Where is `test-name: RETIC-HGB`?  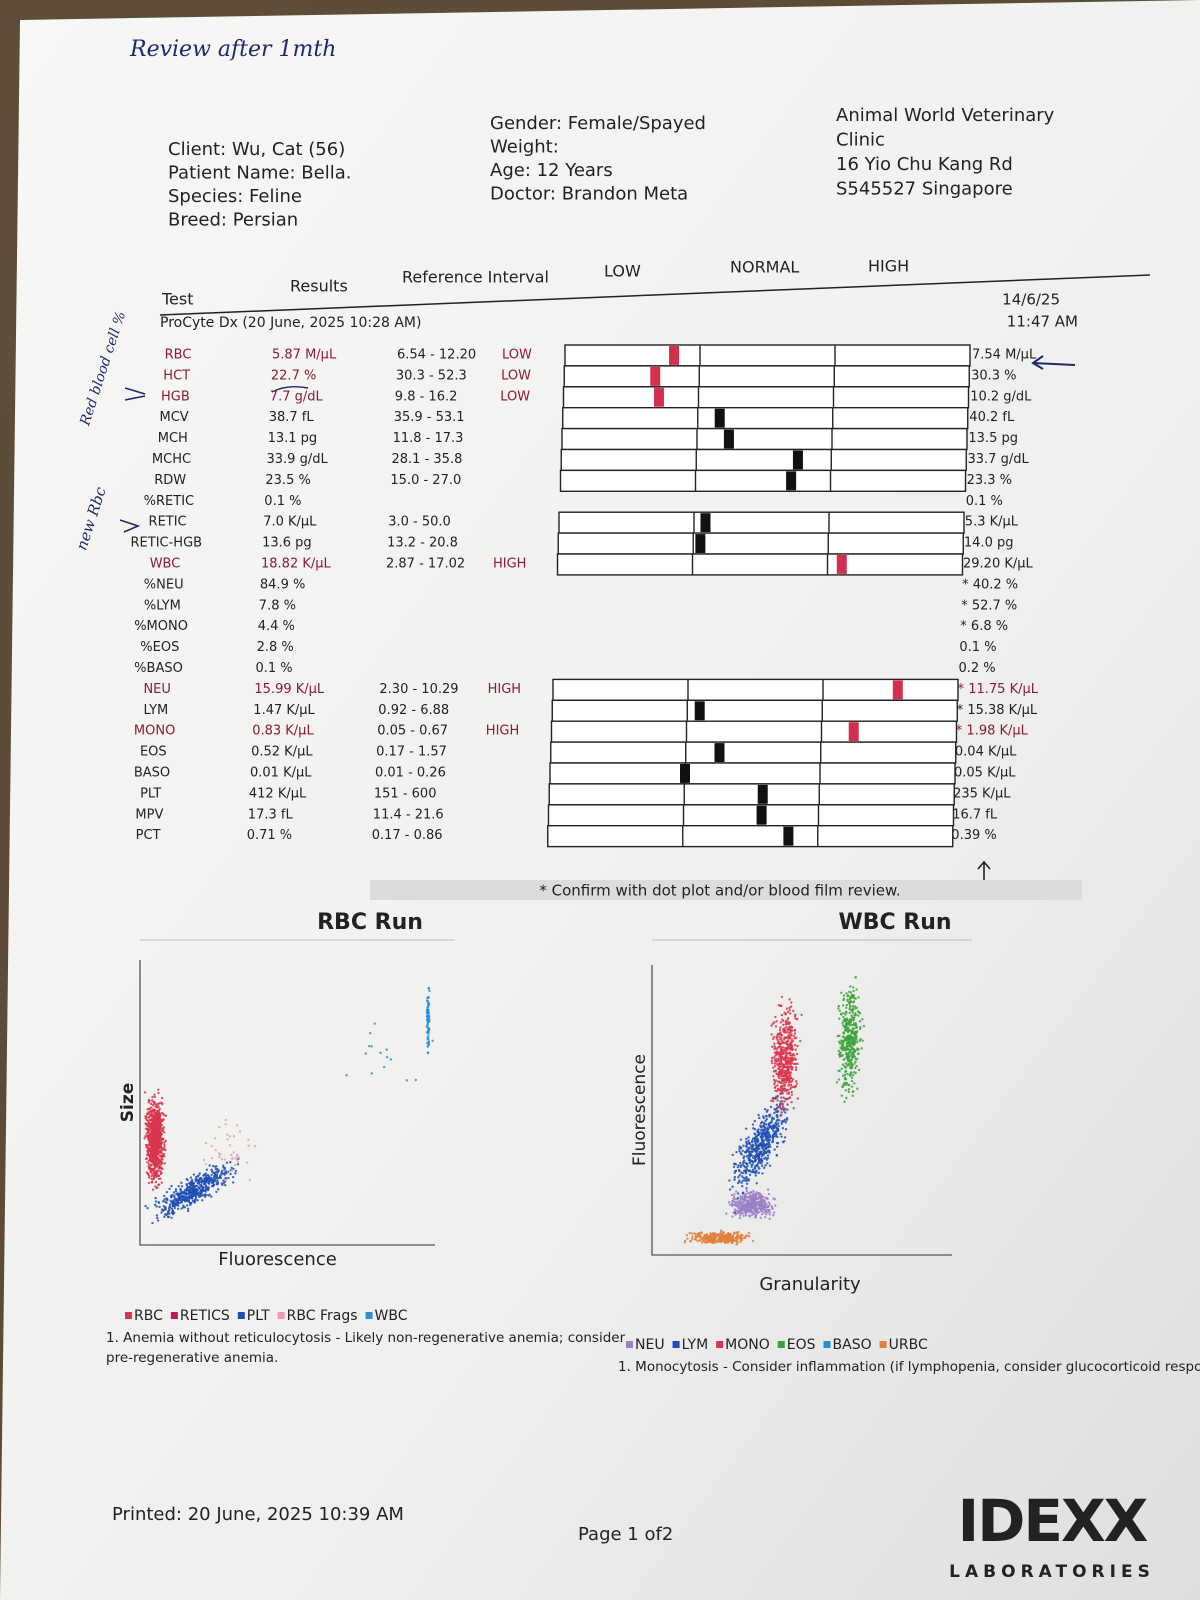
test-name: RETIC-HGB is located at coordinates (167, 543).